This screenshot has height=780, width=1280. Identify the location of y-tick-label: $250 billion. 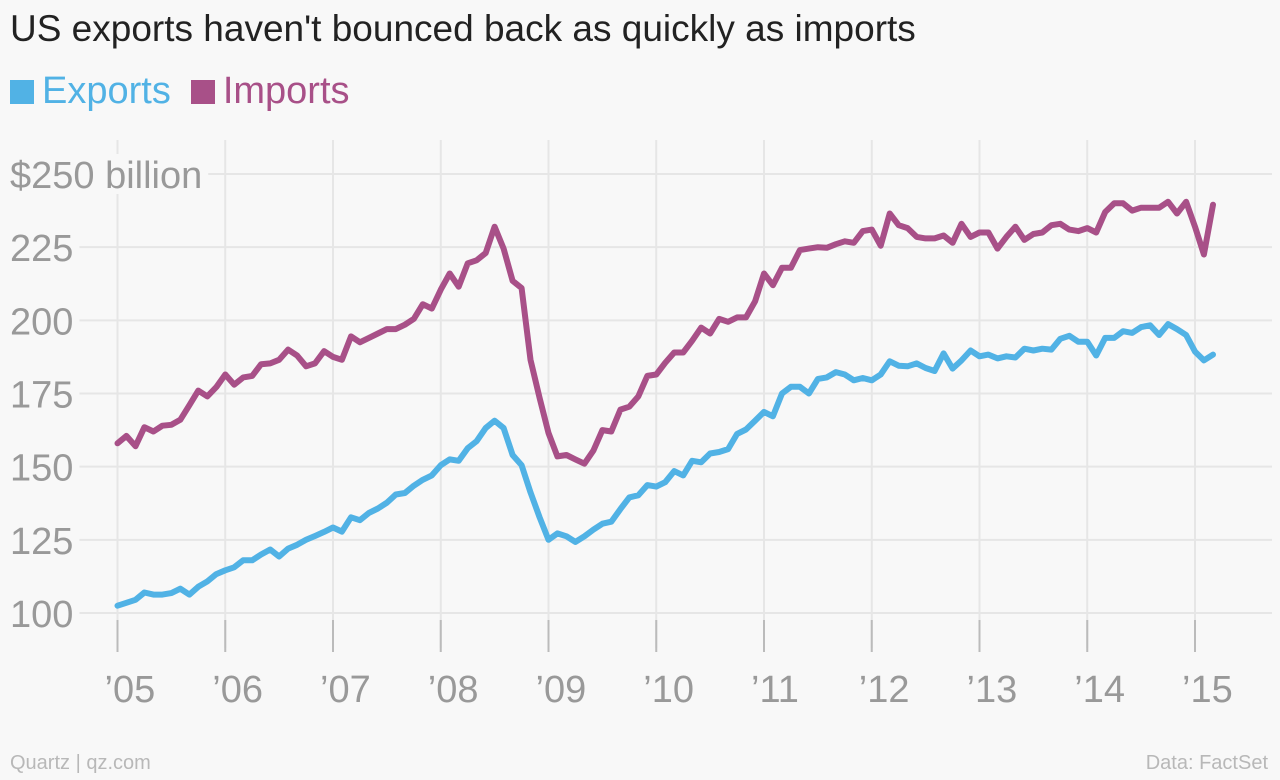
(106, 176).